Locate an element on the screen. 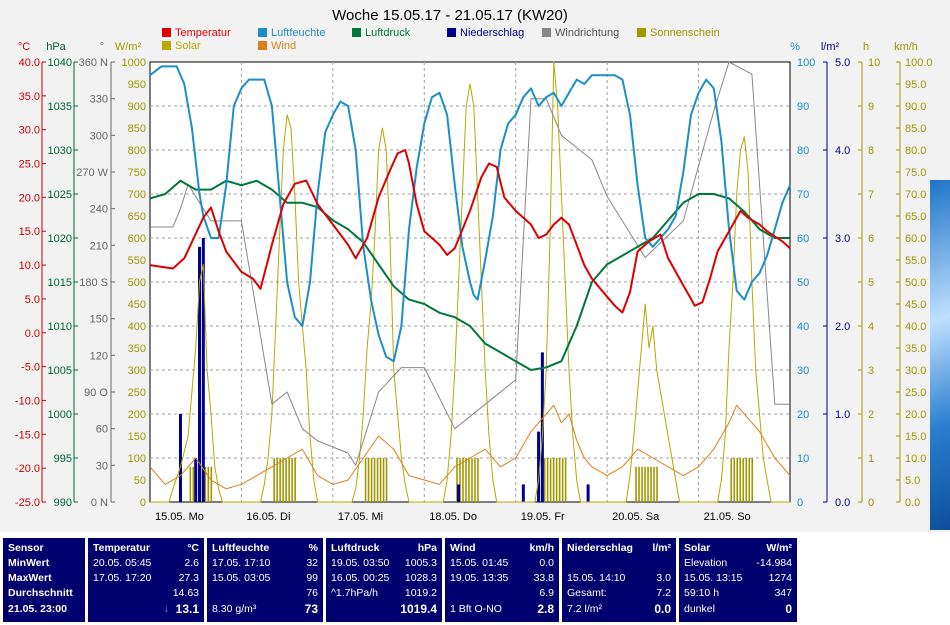 The image size is (950, 625). hum-tick-8: 20 is located at coordinates (803, 415).